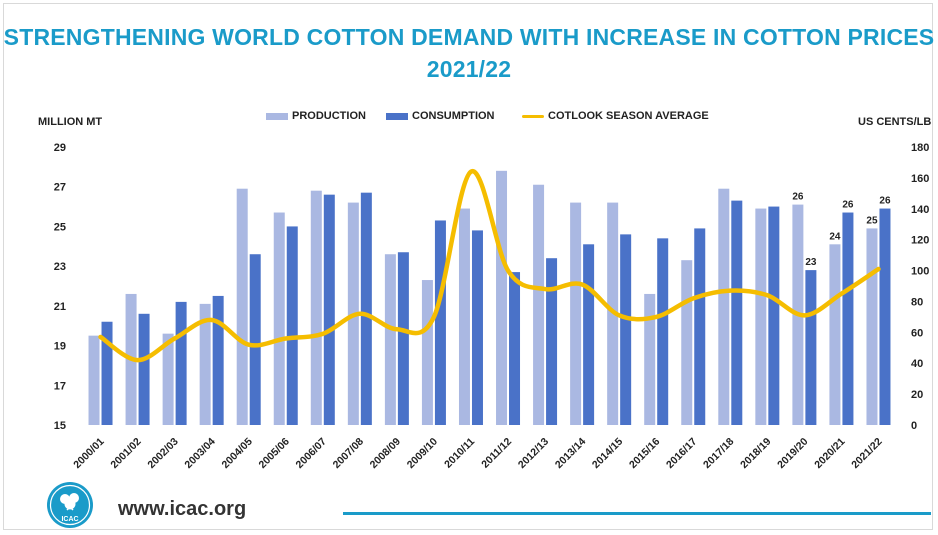  What do you see at coordinates (914, 426) in the screenshot?
I see `right-axis-tick-label: 0` at bounding box center [914, 426].